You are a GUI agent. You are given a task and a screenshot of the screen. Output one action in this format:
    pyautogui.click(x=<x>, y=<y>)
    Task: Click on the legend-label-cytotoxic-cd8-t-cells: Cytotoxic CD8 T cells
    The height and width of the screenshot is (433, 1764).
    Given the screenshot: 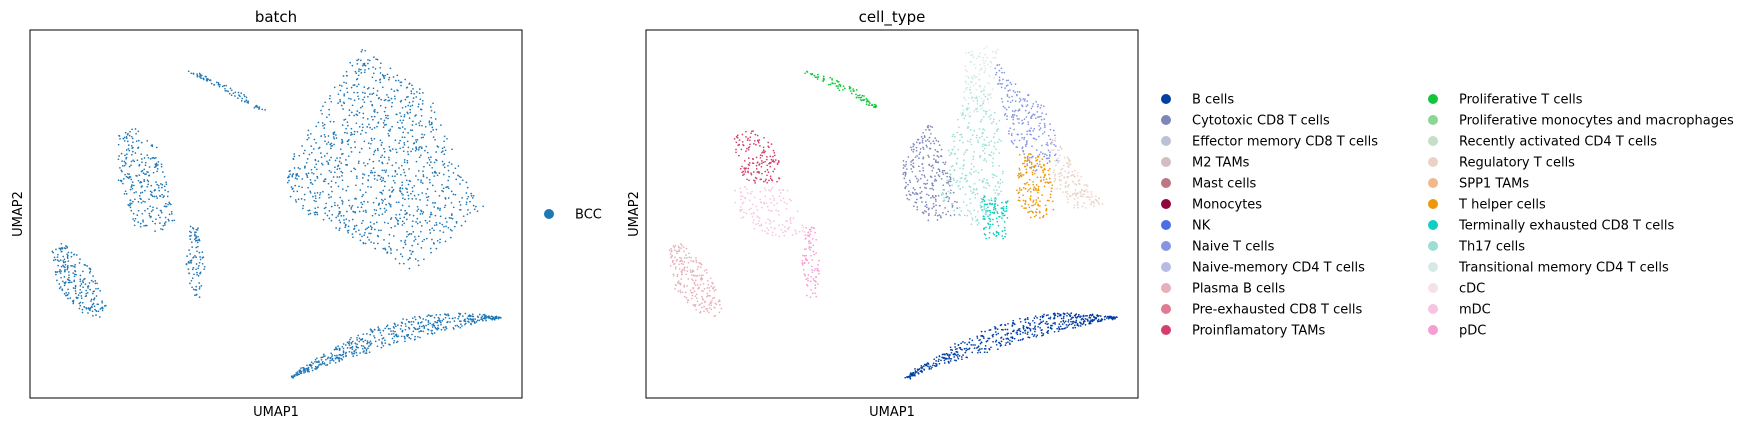 What is the action you would take?
    pyautogui.click(x=1261, y=121)
    